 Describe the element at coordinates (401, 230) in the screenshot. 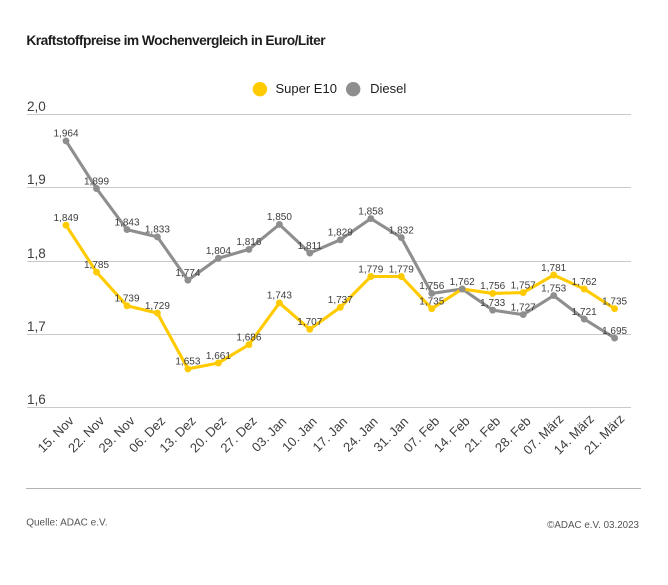

I see `svg-text: 1,832` at that location.